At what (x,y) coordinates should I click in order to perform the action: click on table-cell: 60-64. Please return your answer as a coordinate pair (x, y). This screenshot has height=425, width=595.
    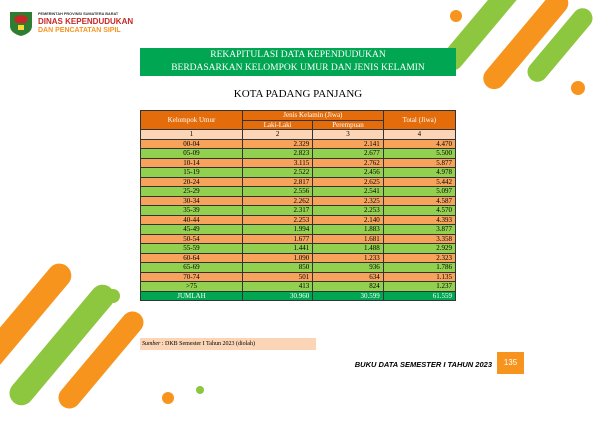
    Looking at the image, I should click on (191, 257).